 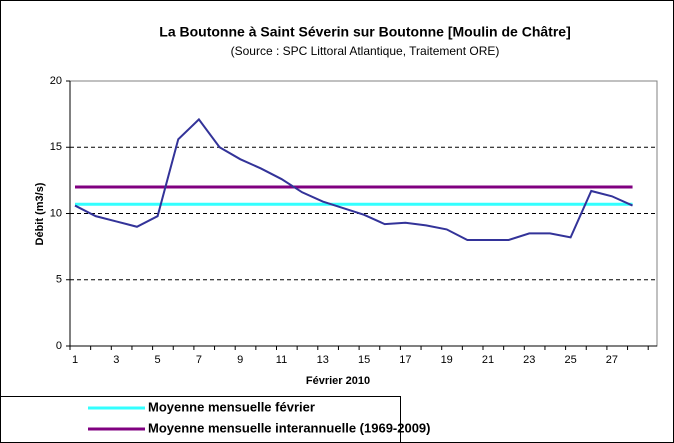 I want to click on x-tick-label: 5, so click(x=158, y=360).